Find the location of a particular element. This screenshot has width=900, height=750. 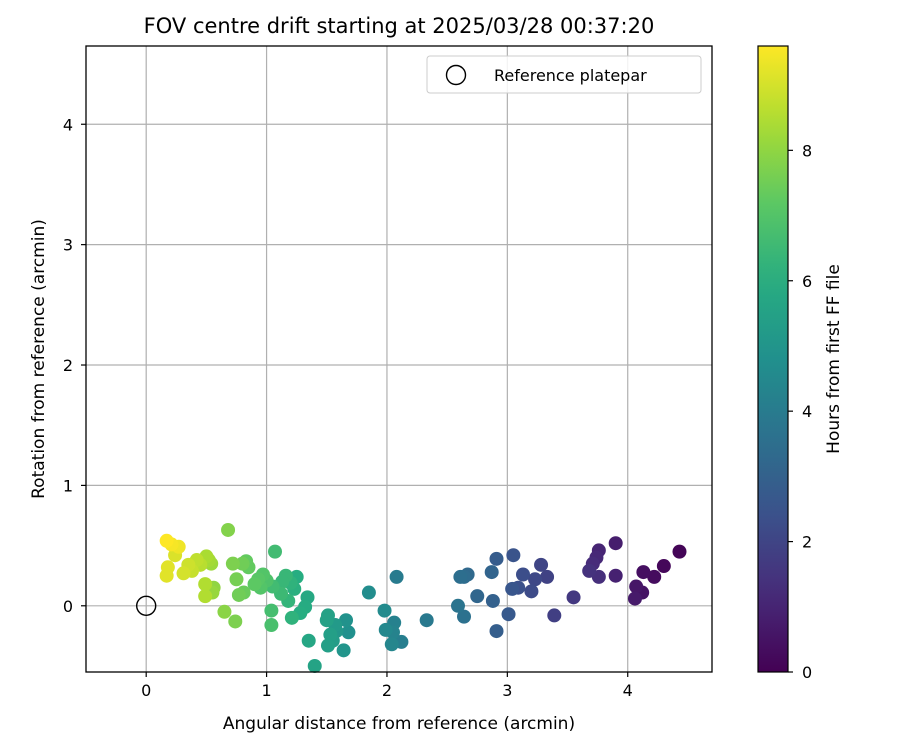

x-tick-label: 0 is located at coordinates (146, 690).